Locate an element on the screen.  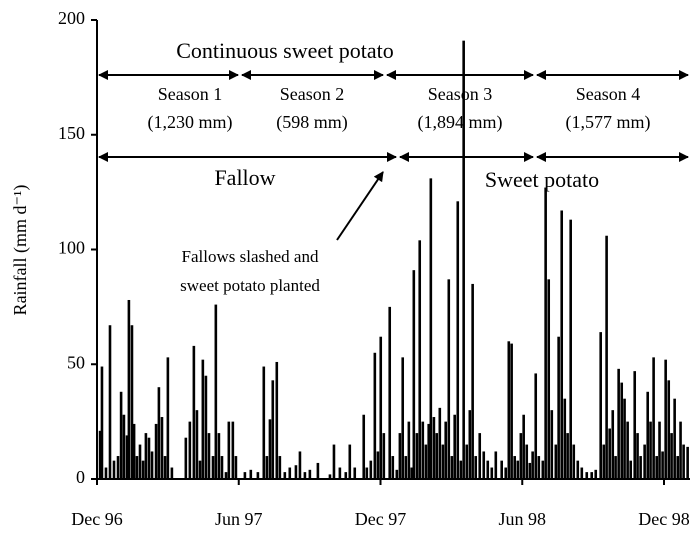
annotation: Season 2 is located at coordinates (312, 94).